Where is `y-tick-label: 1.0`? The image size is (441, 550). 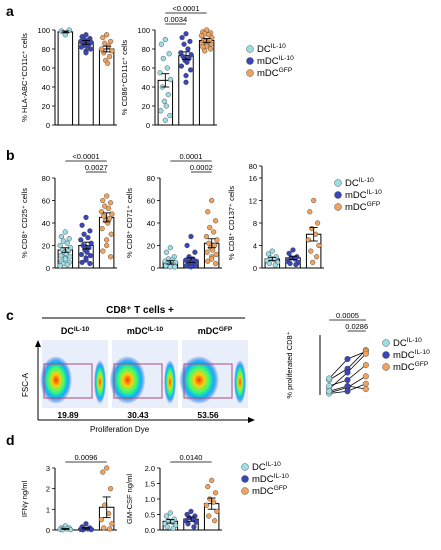 y-tick-label: 1.0 is located at coordinates (150, 499).